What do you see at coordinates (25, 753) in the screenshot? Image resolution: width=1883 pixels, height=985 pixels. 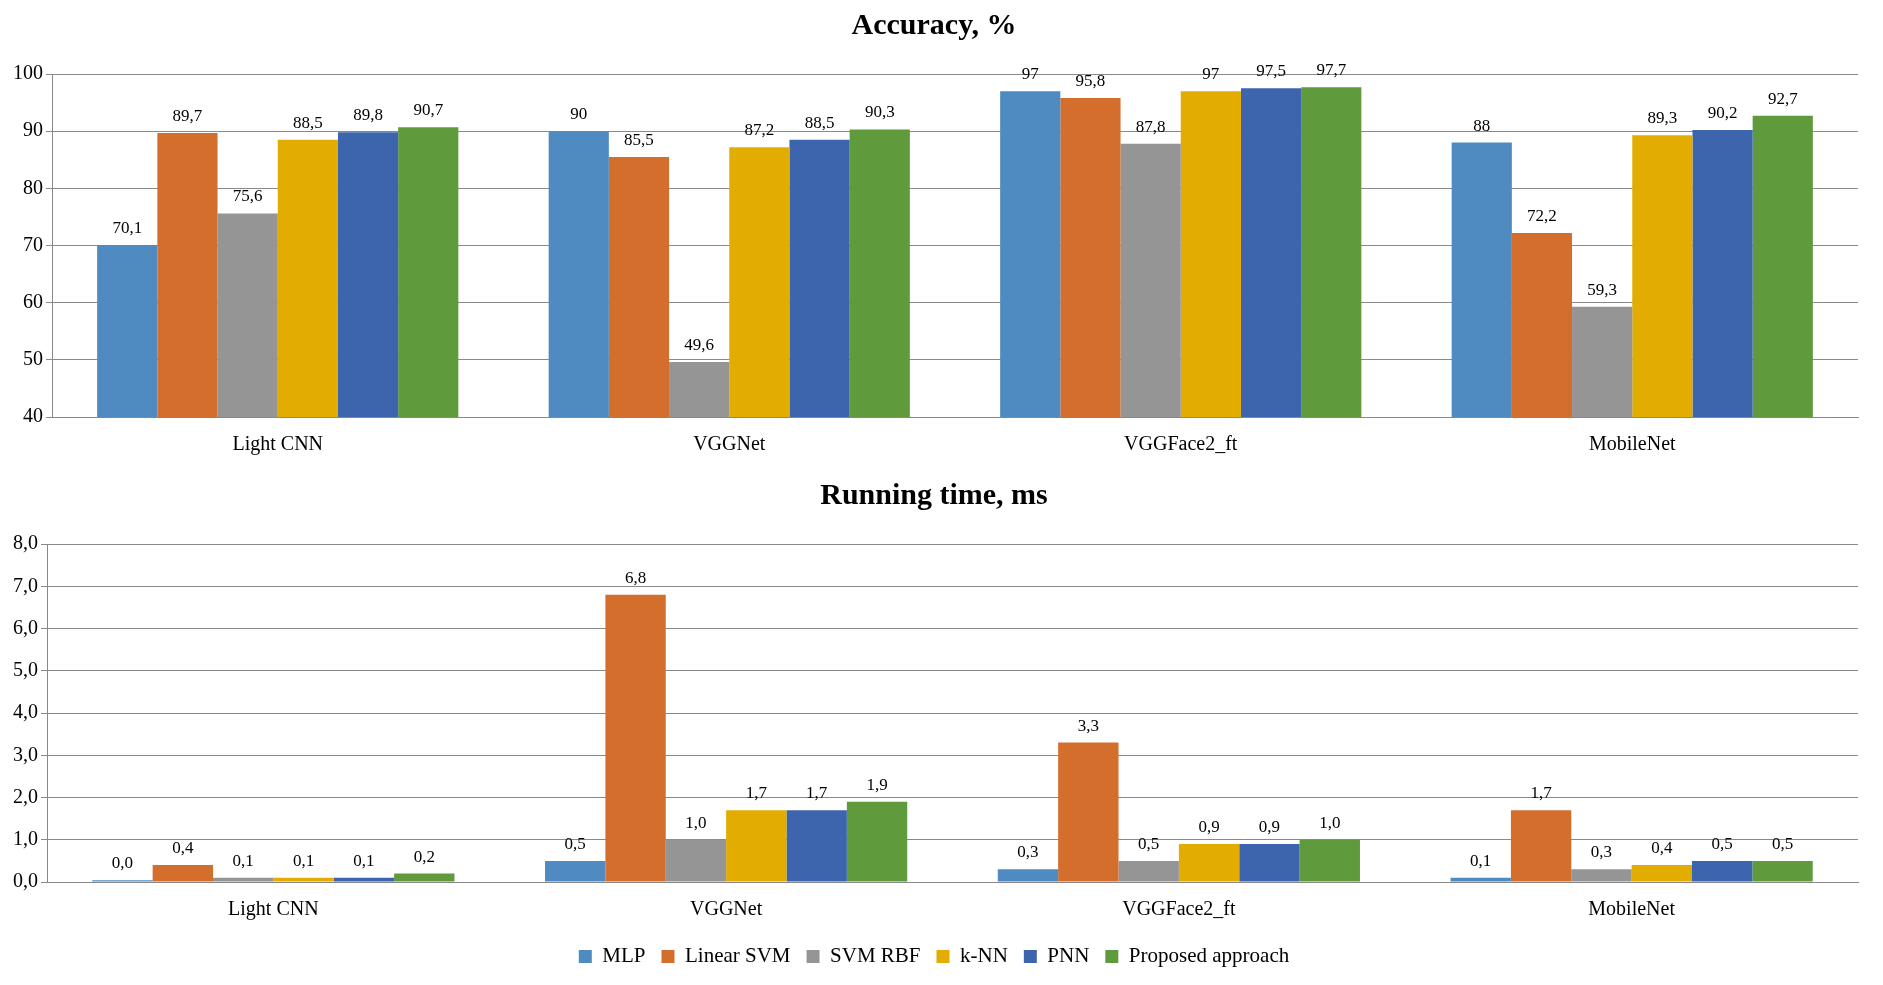 I see `y-tick-label: 3,0` at bounding box center [25, 753].